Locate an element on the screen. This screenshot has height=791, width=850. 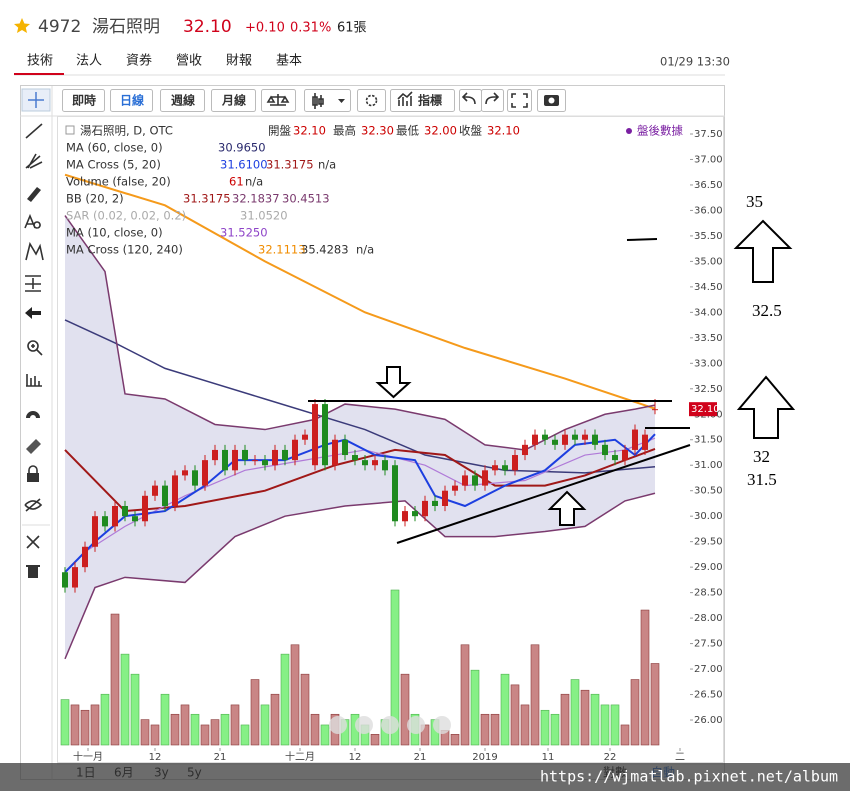
stock-price: 32.10 is located at coordinates (207, 27).